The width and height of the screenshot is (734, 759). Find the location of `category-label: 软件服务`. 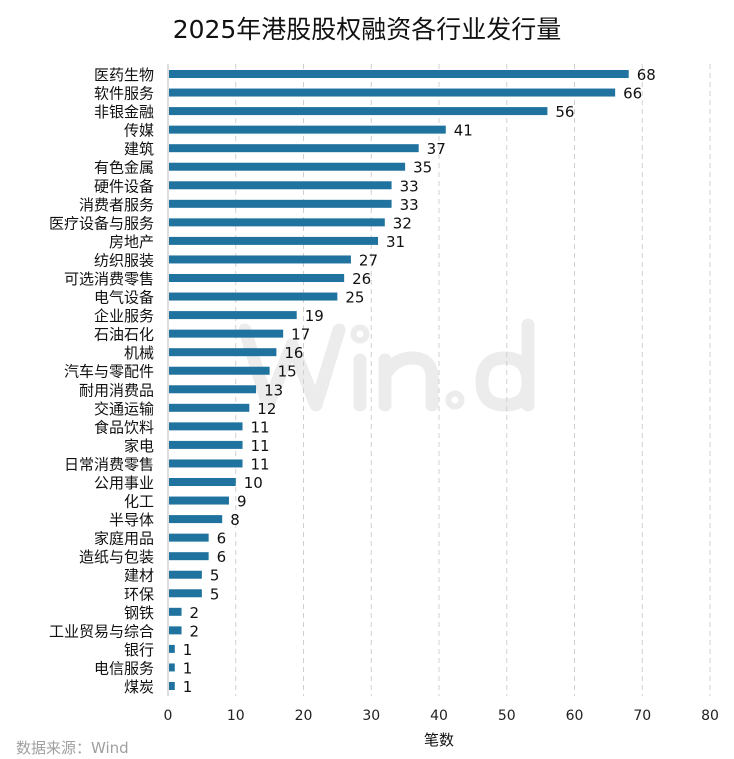

category-label: 软件服务 is located at coordinates (124, 94).